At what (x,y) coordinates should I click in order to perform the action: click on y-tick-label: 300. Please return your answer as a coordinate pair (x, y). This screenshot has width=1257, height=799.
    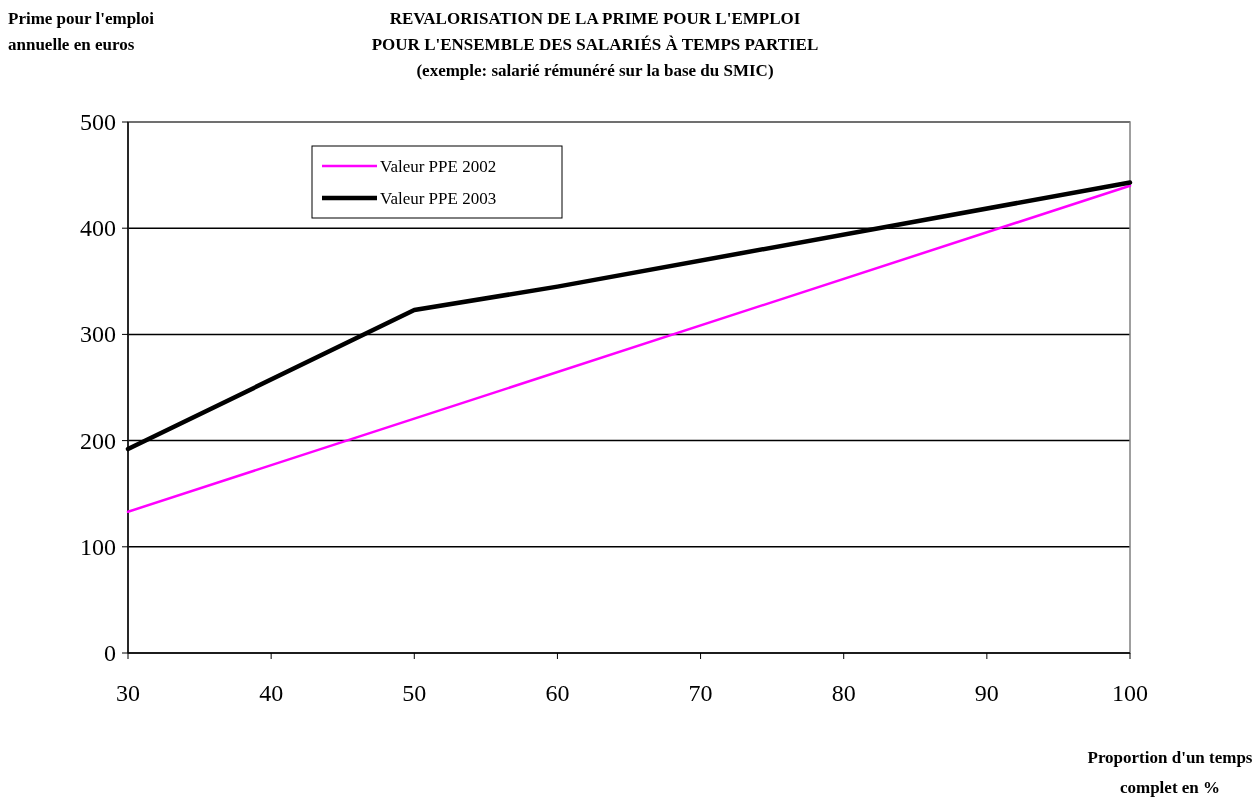
    Looking at the image, I should click on (98, 334).